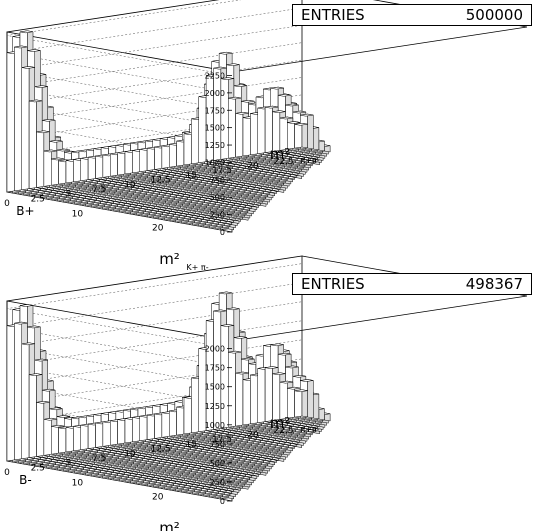  What do you see at coordinates (191, 176) in the screenshot?
I see `x-tick-label: 15` at bounding box center [191, 176].